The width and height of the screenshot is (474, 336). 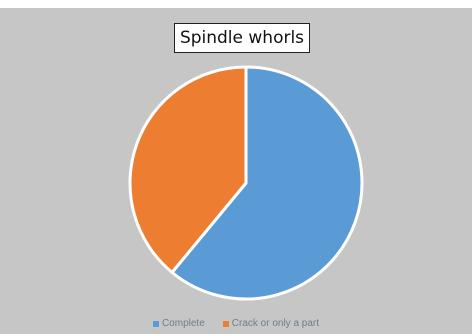 I want to click on legend-label-crack: Crack or only a part, so click(x=275, y=323).